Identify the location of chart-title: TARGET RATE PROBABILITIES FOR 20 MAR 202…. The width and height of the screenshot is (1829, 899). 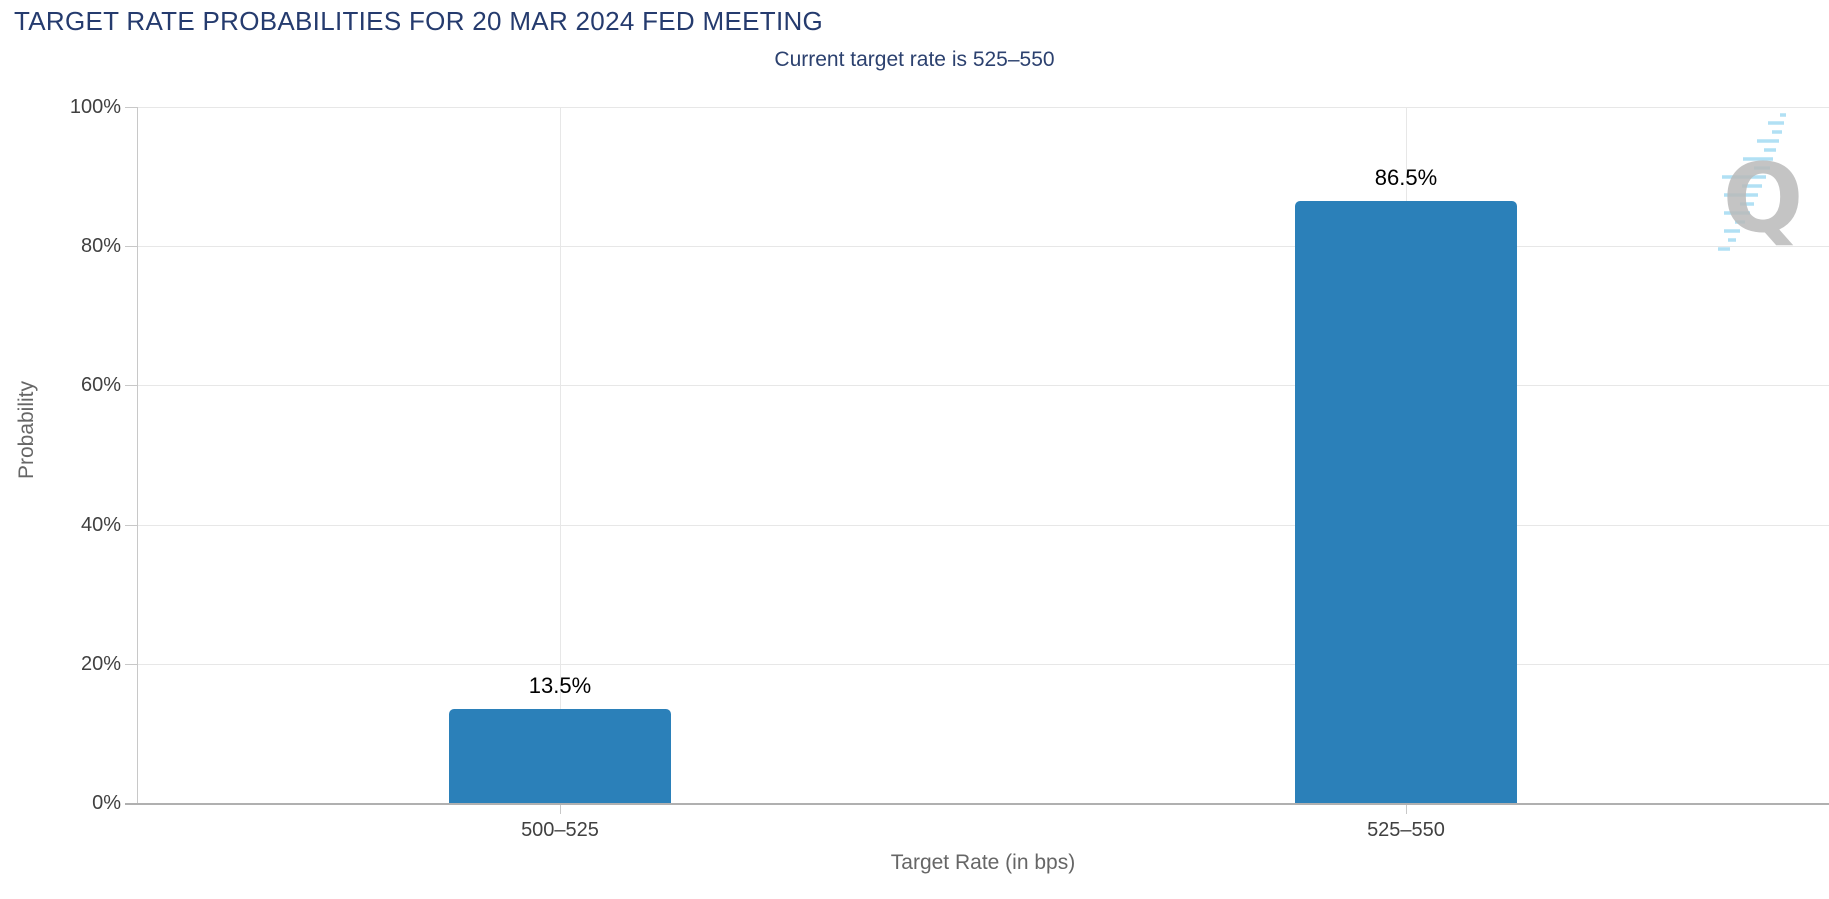
(419, 21).